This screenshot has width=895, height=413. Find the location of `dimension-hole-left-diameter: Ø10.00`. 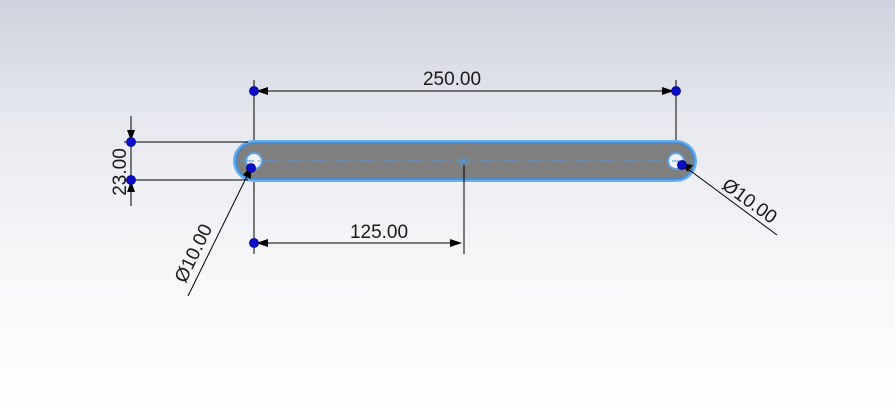

dimension-hole-left-diameter: Ø10.00 is located at coordinates (211, 231).